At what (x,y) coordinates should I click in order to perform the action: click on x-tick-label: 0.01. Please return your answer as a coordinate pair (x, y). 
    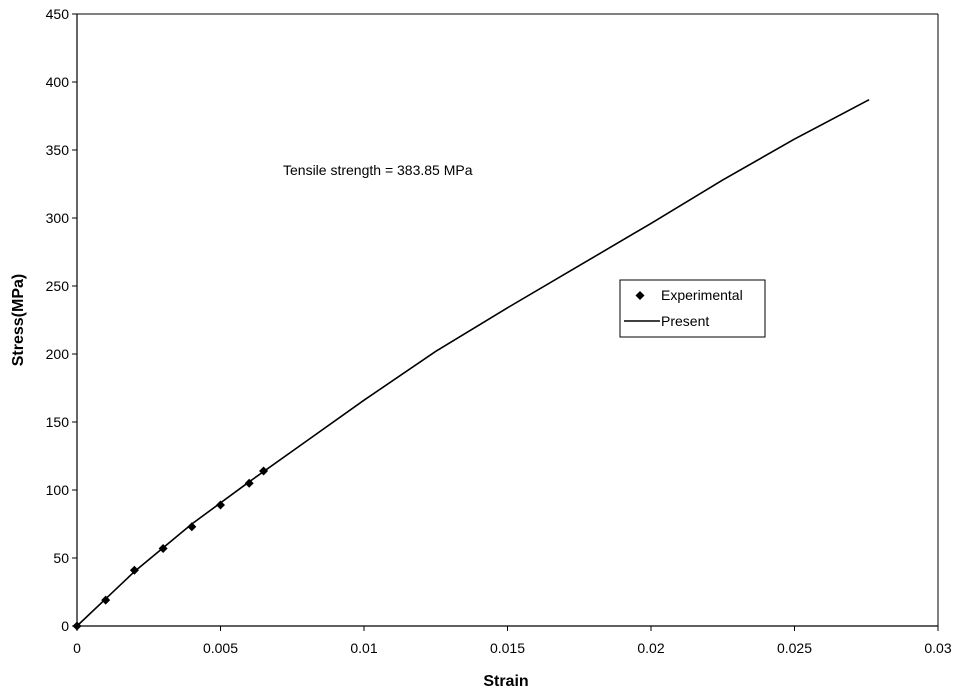
    Looking at the image, I should click on (363, 648).